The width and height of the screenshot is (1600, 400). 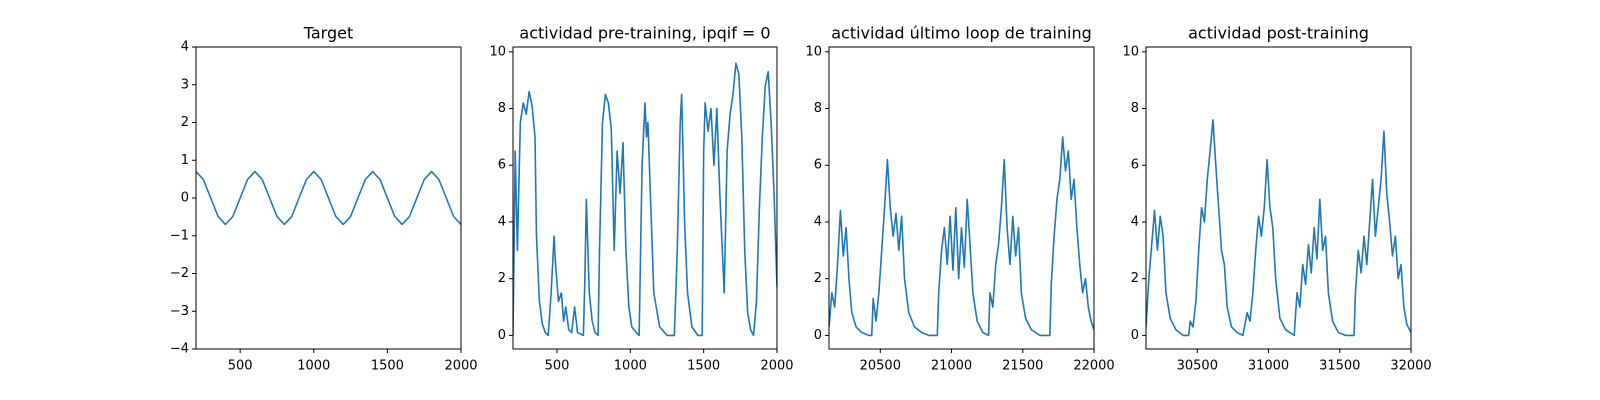 I want to click on subplot-title: Target, so click(x=328, y=33).